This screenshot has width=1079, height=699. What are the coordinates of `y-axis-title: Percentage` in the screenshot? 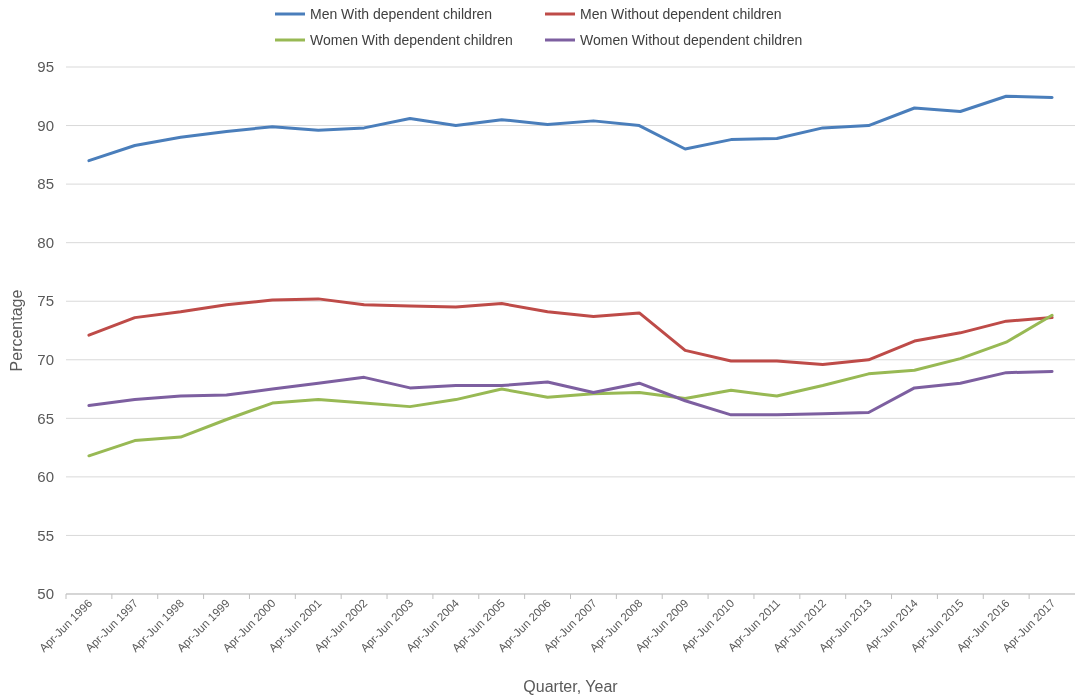 It's located at (16, 330).